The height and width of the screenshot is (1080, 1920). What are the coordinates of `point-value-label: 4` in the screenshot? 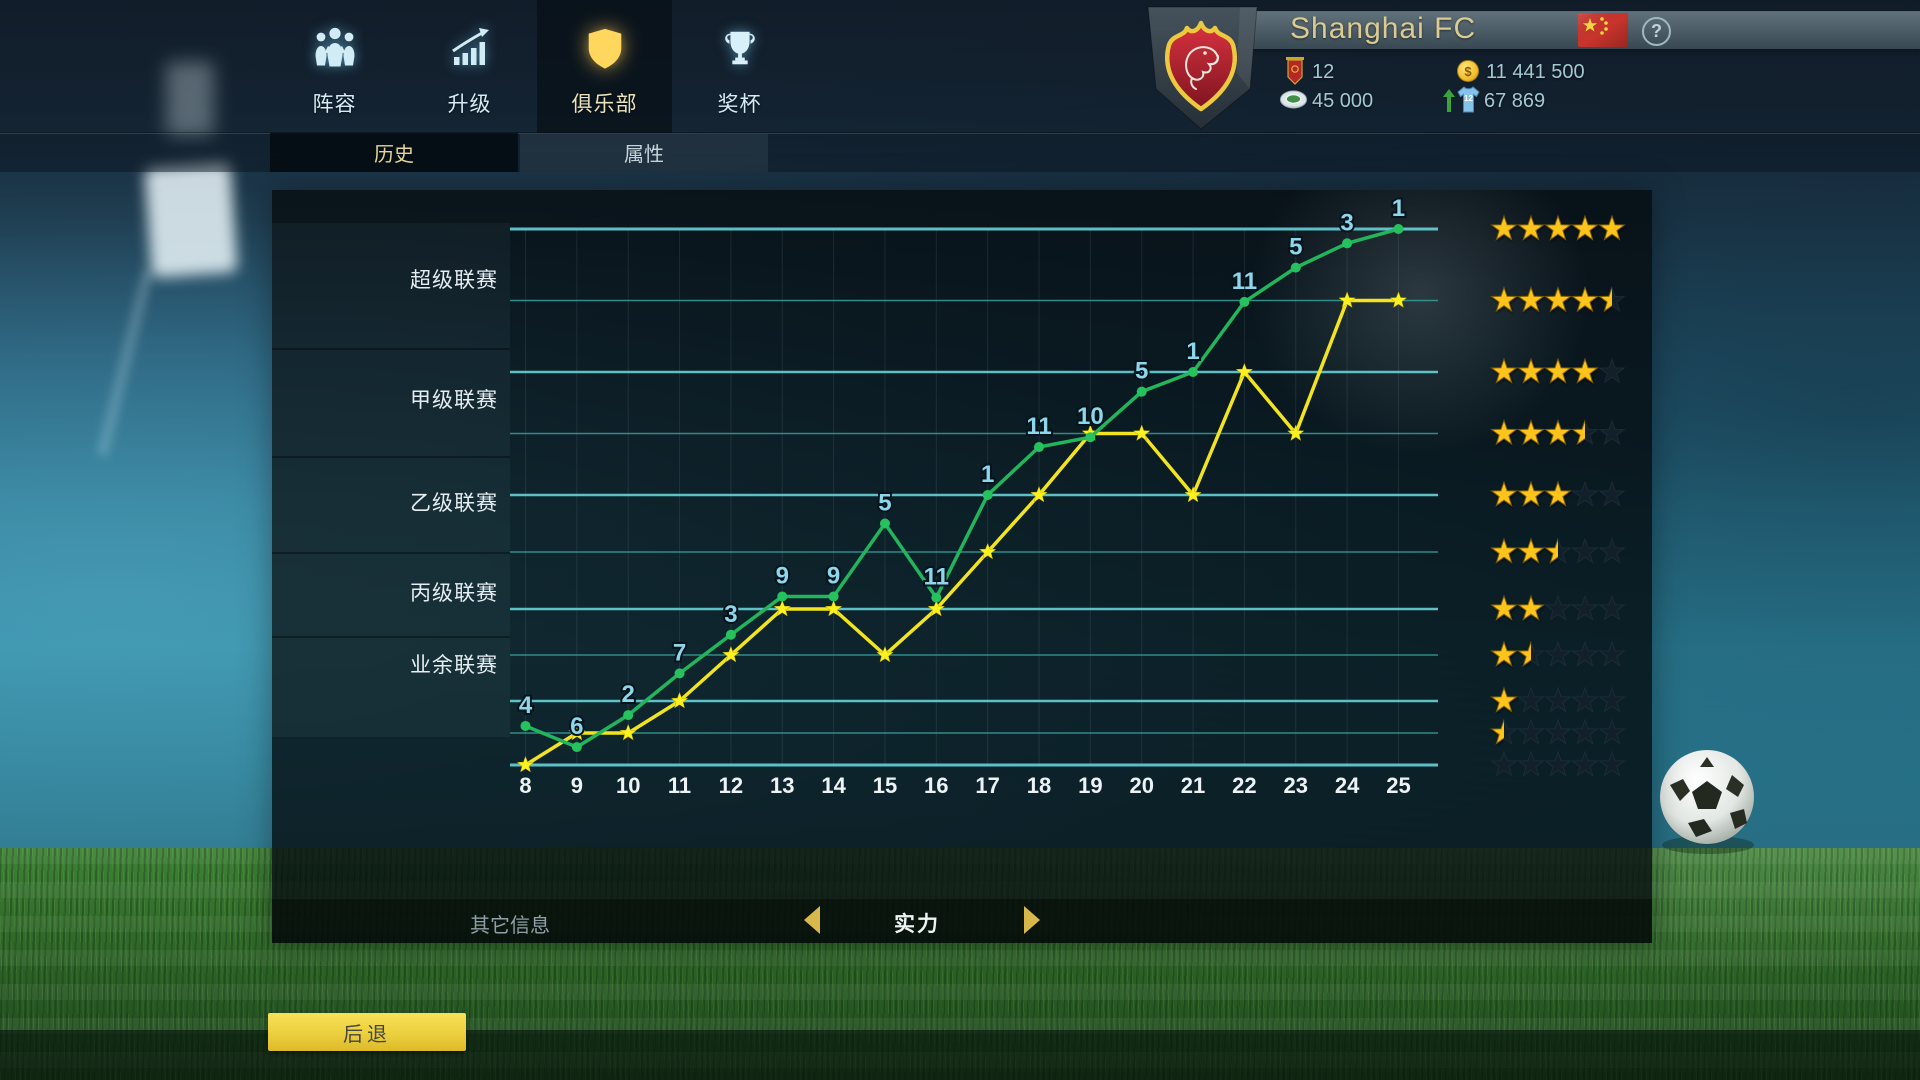 It's located at (526, 705).